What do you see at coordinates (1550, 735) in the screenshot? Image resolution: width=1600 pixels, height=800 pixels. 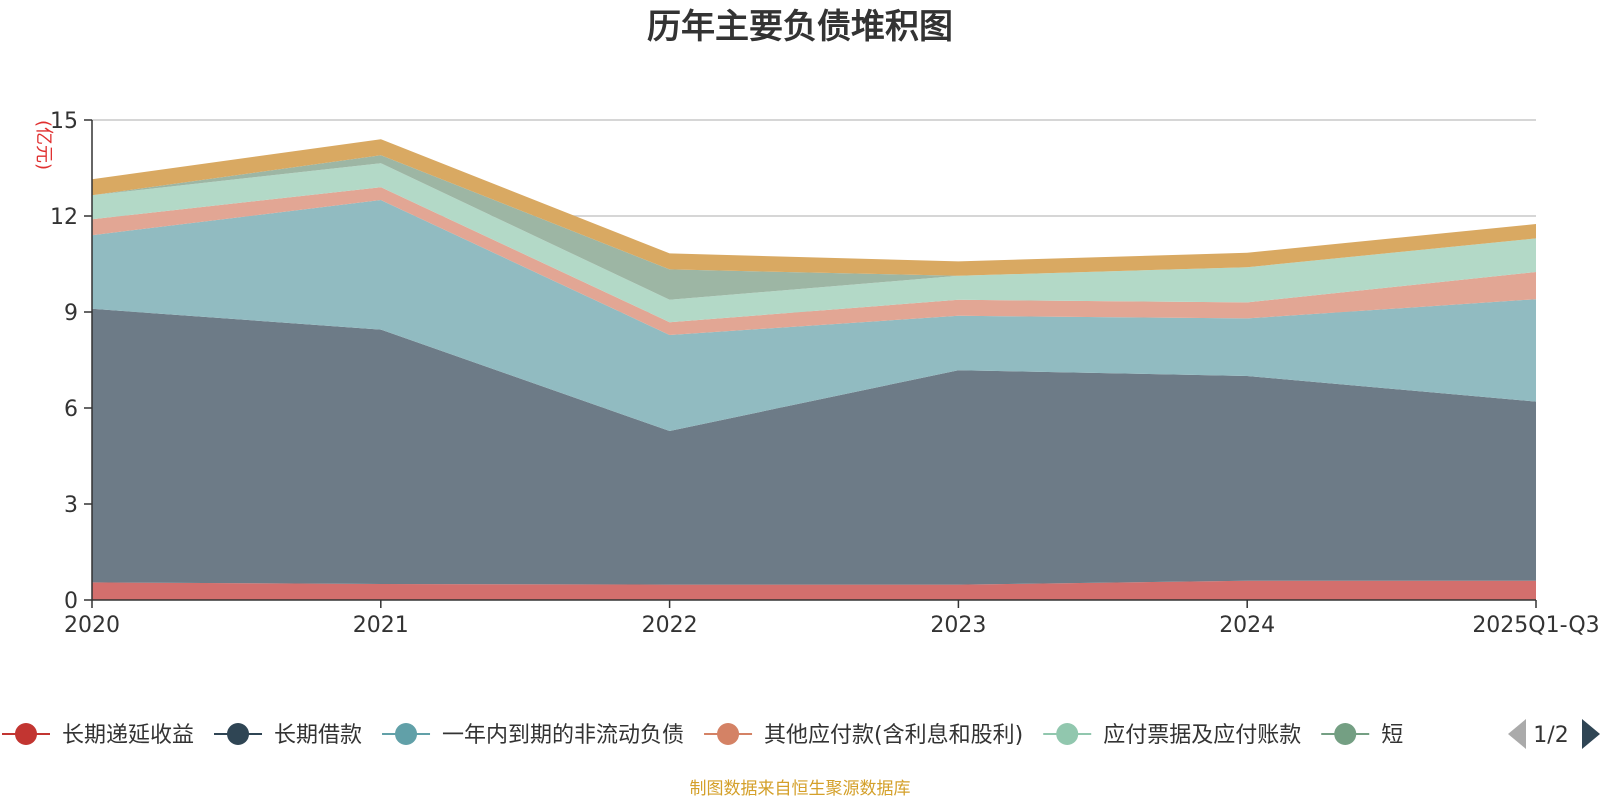 I see `legend-page-indicator: 1/2` at bounding box center [1550, 735].